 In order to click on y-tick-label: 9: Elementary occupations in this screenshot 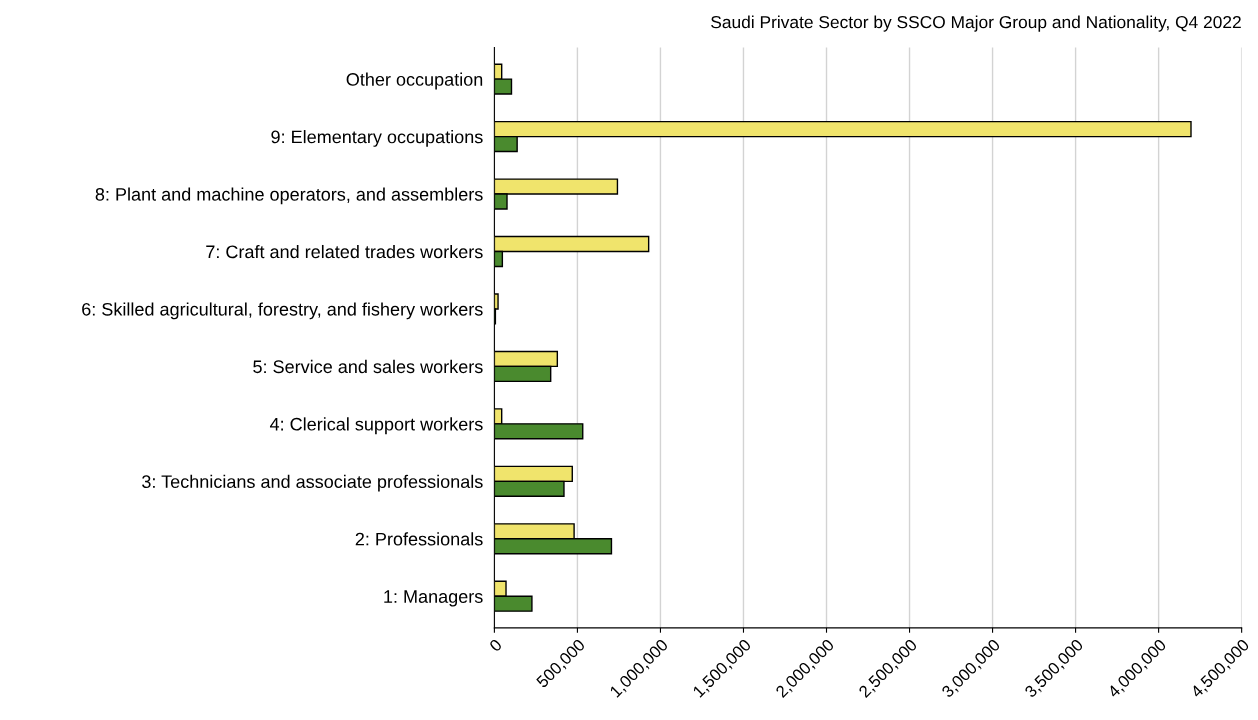, I will do `click(377, 138)`.